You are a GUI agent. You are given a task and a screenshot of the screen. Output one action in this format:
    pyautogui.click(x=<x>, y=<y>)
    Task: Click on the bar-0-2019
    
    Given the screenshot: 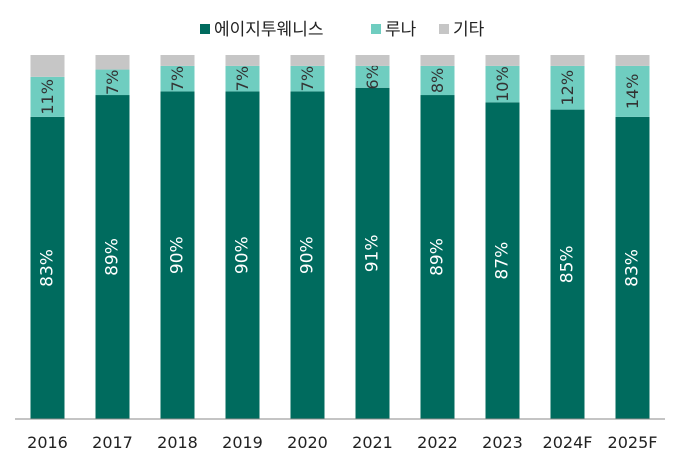 What is the action you would take?
    pyautogui.click(x=242, y=255)
    